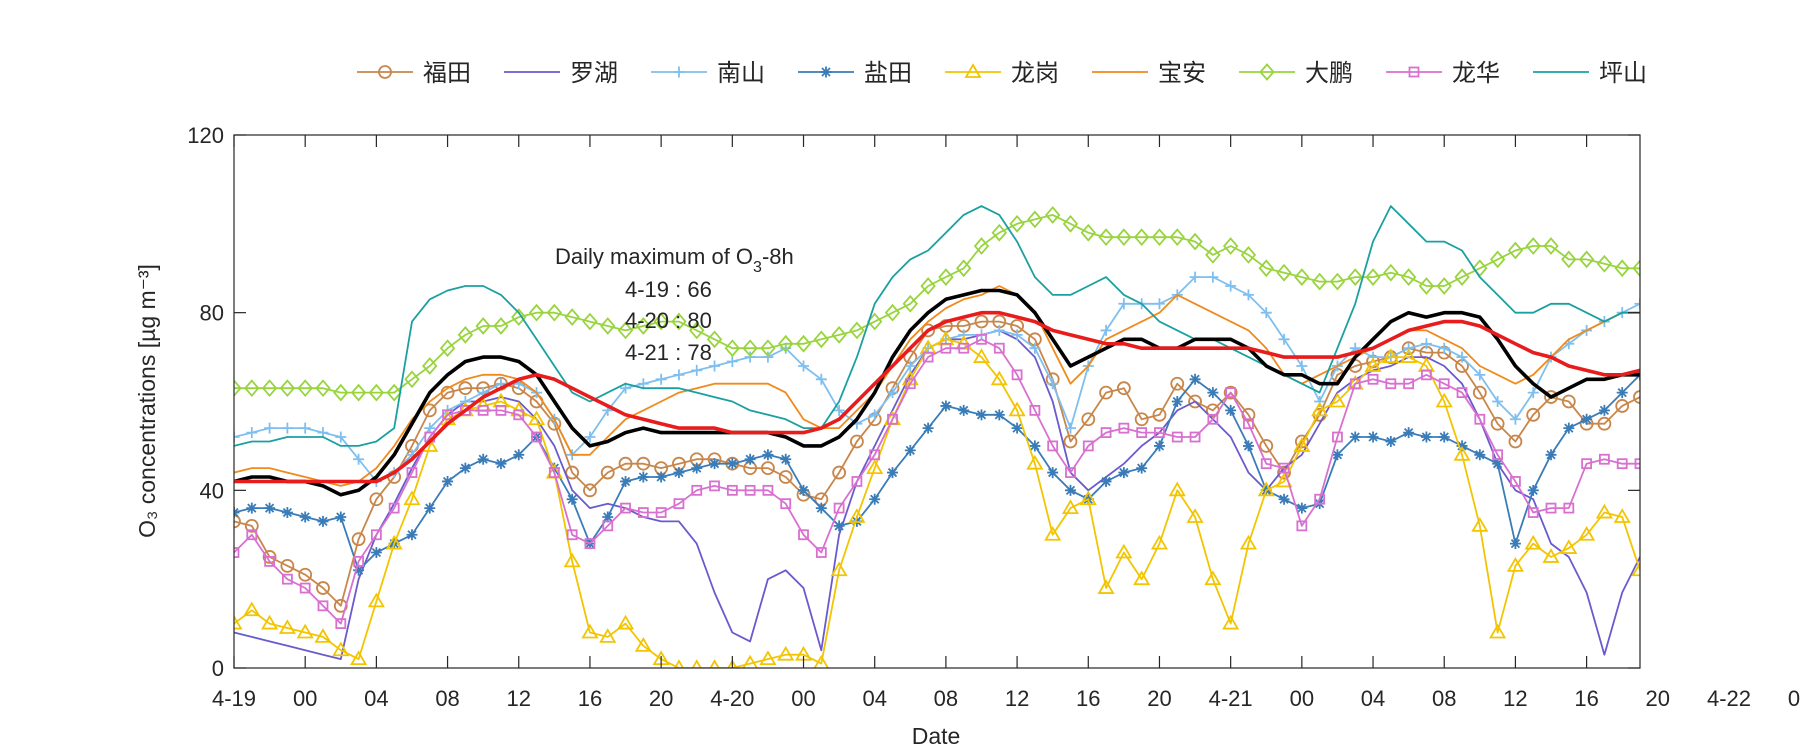  What do you see at coordinates (205, 135) in the screenshot?
I see `y-tick-label-3: 120` at bounding box center [205, 135].